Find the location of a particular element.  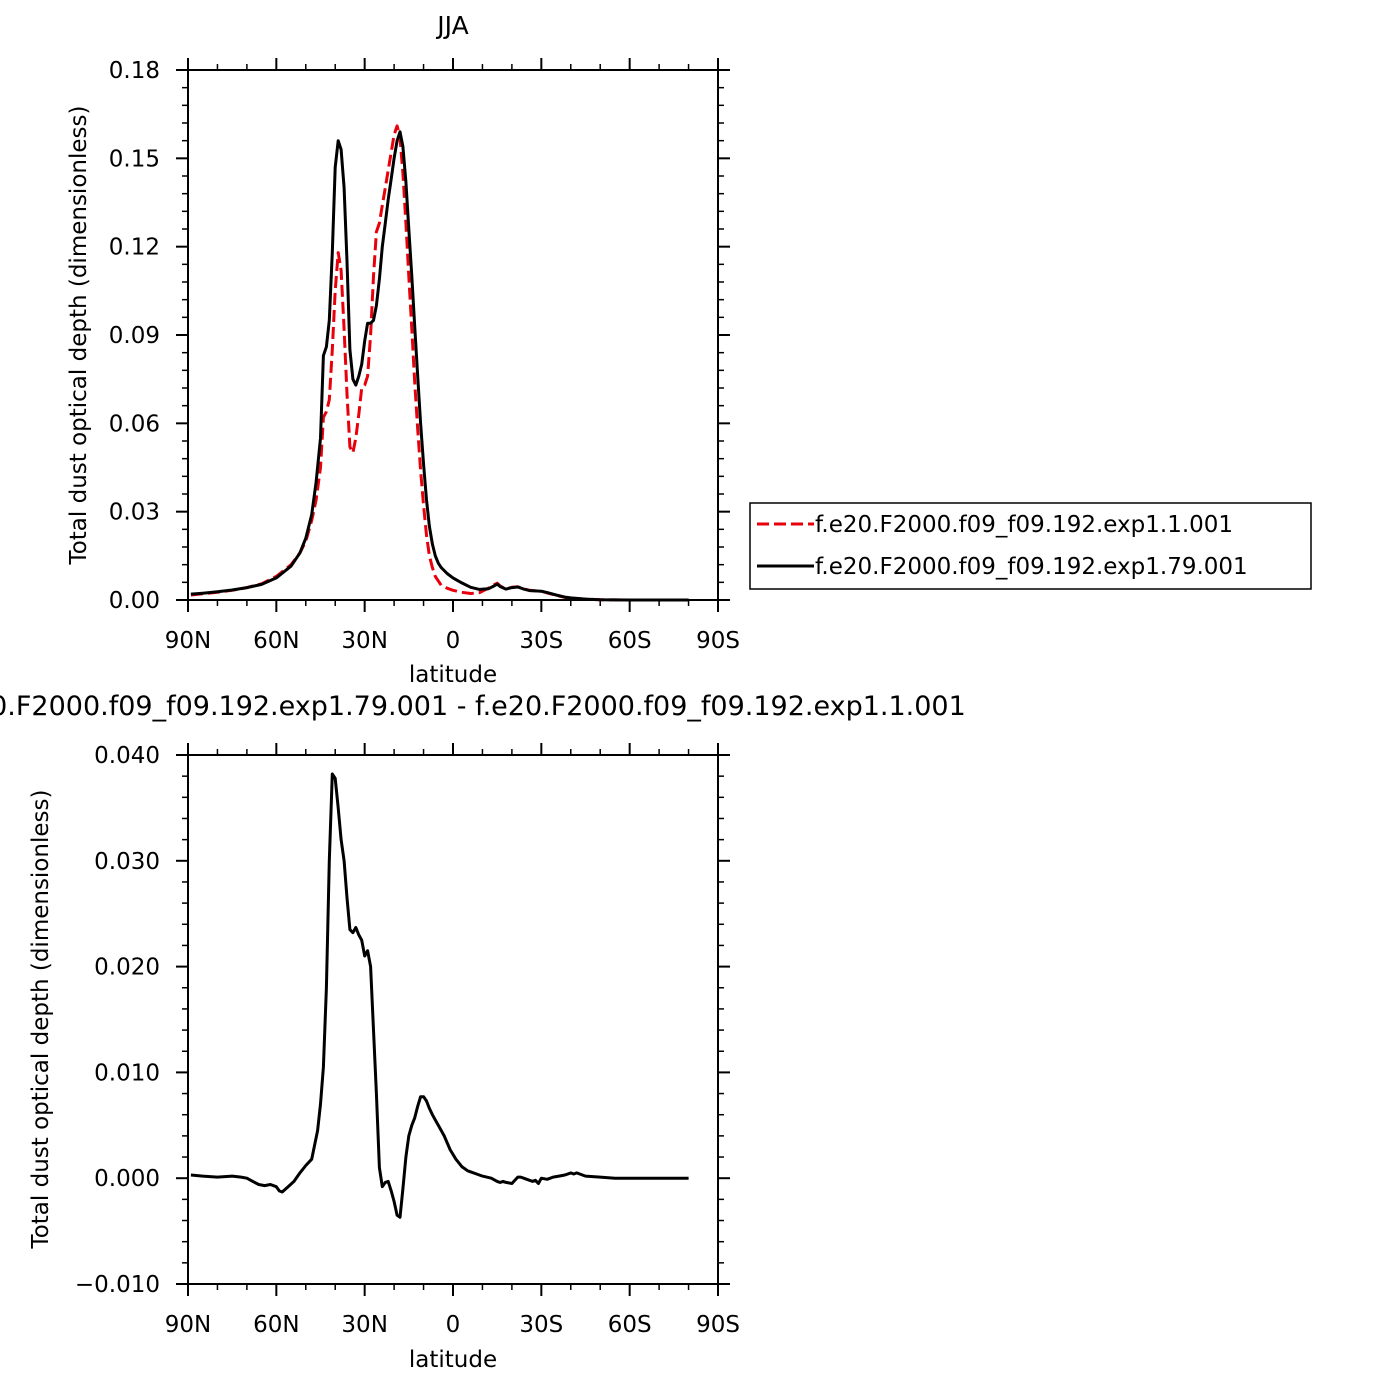

y-tick-label: 0.010 is located at coordinates (127, 1073).